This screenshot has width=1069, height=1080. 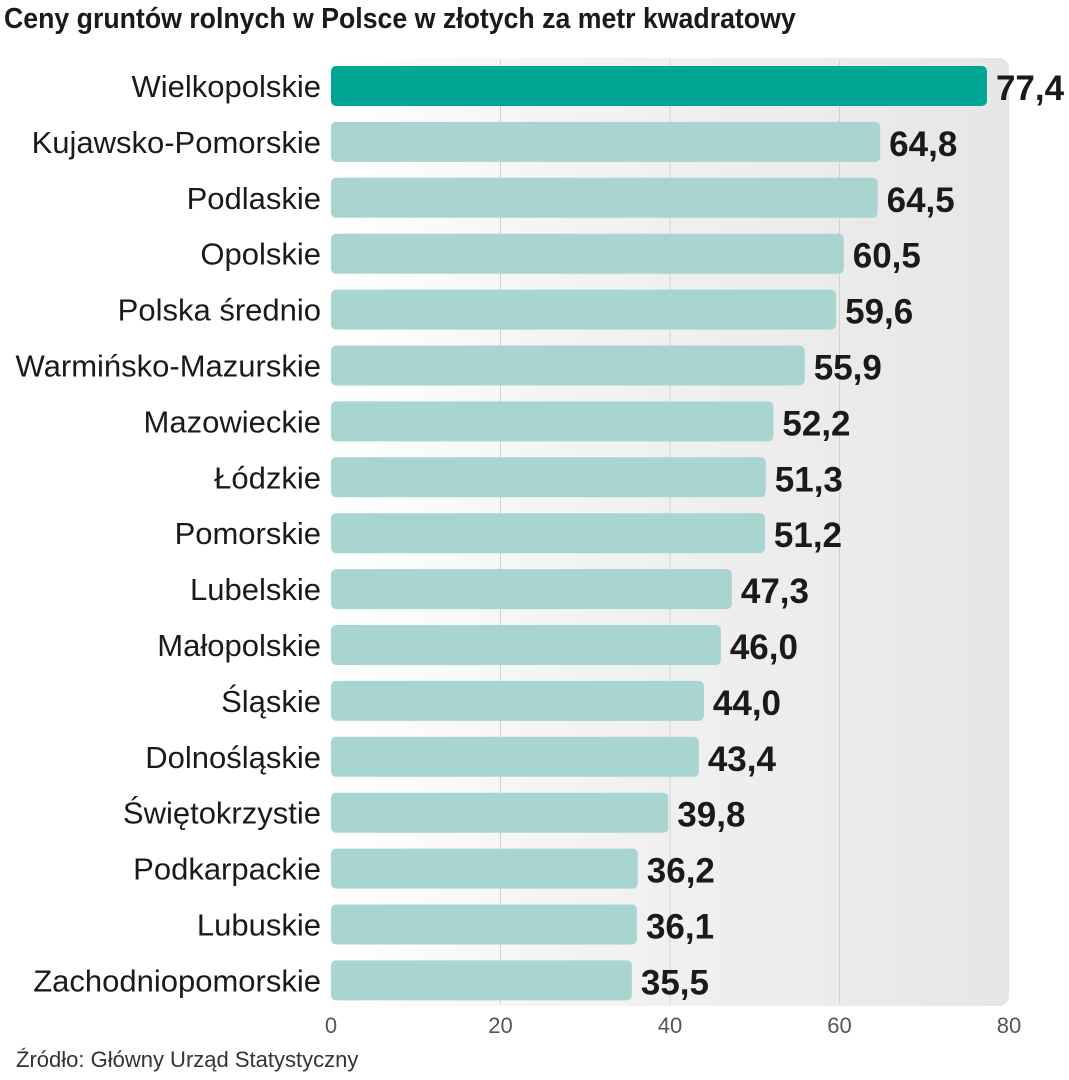 I want to click on value-label-3: 60,5, so click(x=887, y=256).